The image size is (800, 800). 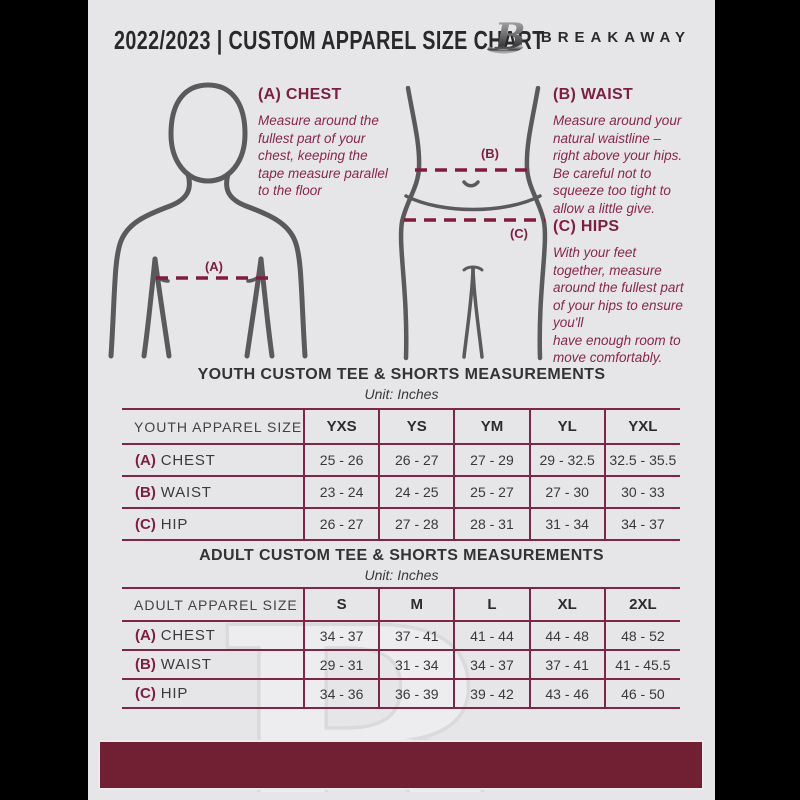 What do you see at coordinates (641, 460) in the screenshot?
I see `cell-value: 32.5 - 35.5` at bounding box center [641, 460].